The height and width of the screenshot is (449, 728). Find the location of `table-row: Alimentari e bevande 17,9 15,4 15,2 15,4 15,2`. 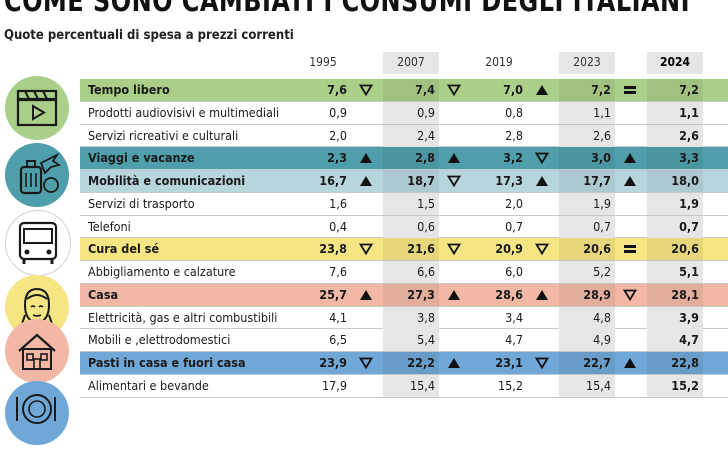

table-row: Alimentari e bevande 17,9 15,4 15,2 15,4 15,2 is located at coordinates (404, 386).